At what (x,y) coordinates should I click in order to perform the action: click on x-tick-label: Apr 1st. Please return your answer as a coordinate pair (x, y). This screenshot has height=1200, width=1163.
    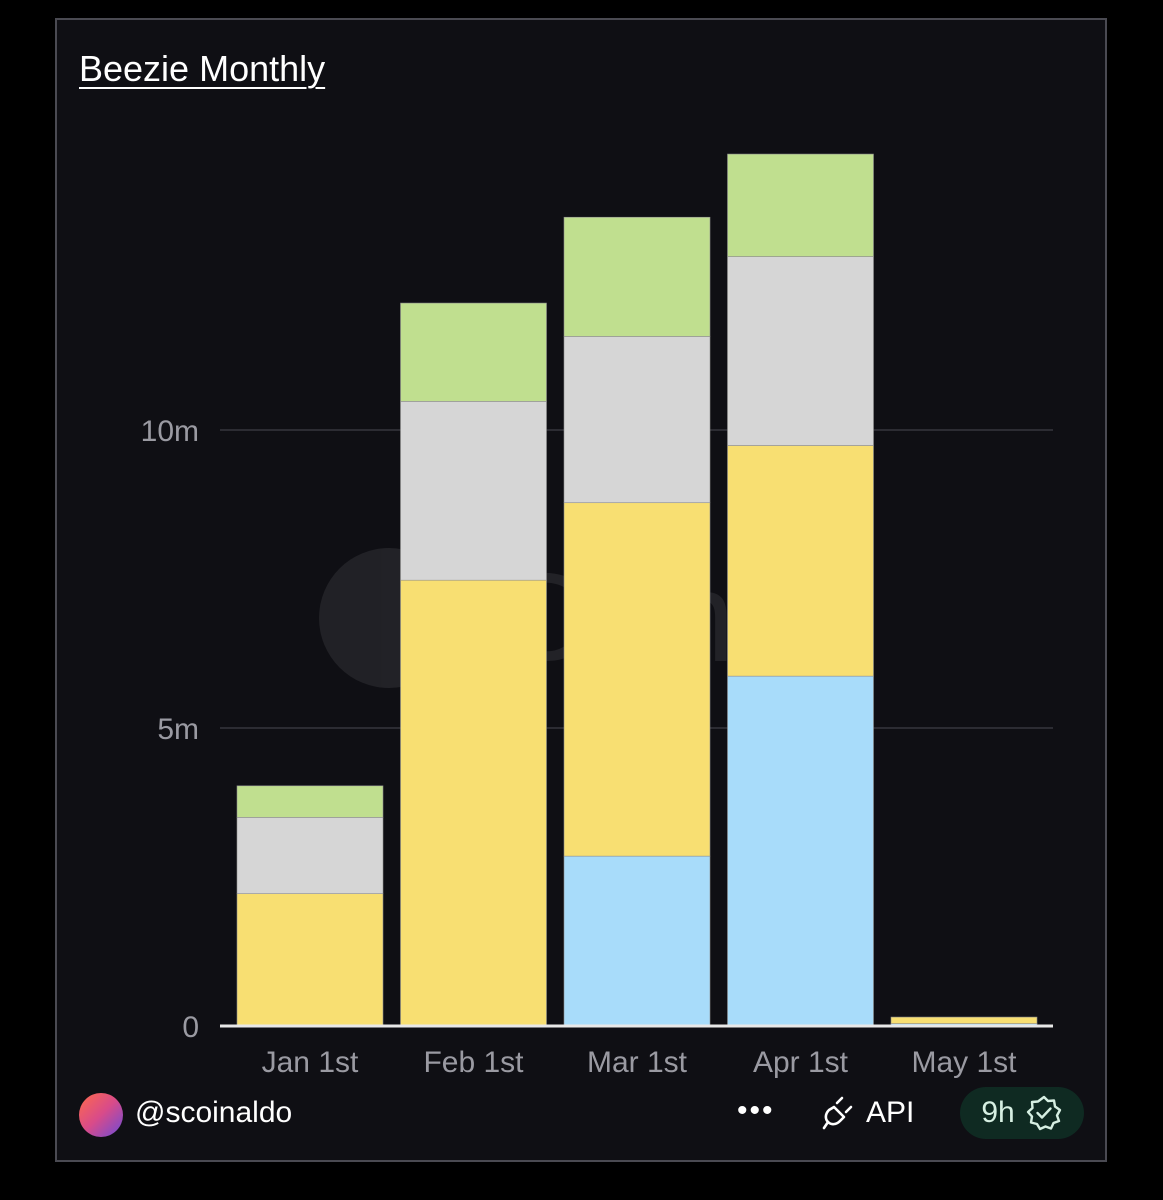
    Looking at the image, I should click on (801, 1062).